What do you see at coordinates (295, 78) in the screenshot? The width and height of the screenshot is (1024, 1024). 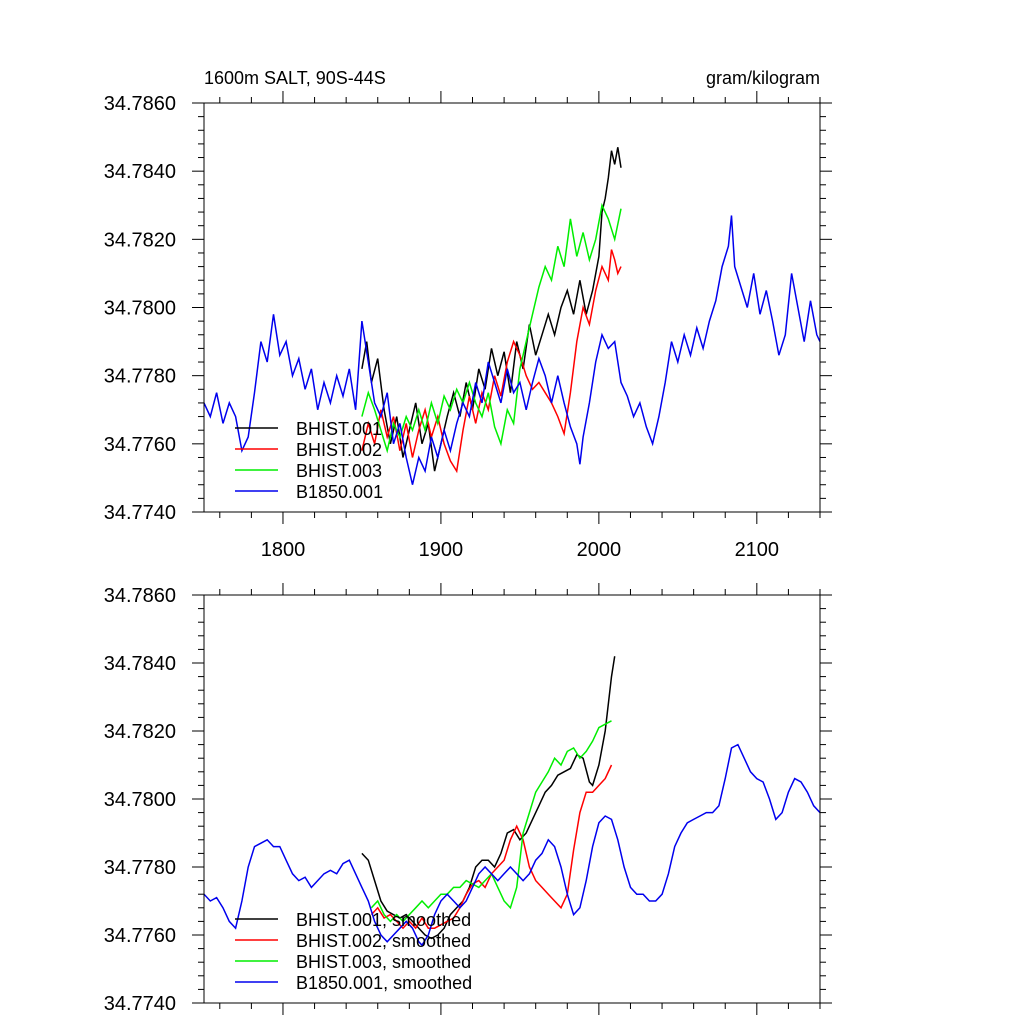 I see `chart-title: 1600m SALT, 90S-44S` at bounding box center [295, 78].